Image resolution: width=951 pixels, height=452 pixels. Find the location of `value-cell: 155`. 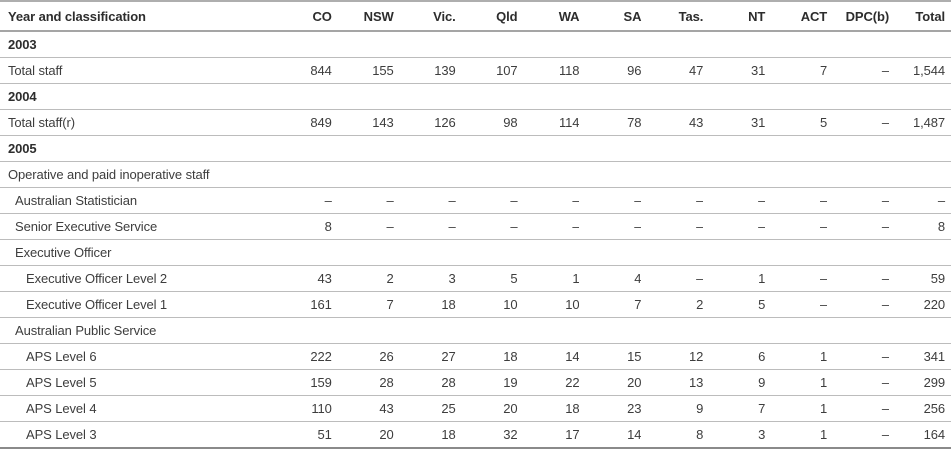

value-cell: 155 is located at coordinates (362, 70).